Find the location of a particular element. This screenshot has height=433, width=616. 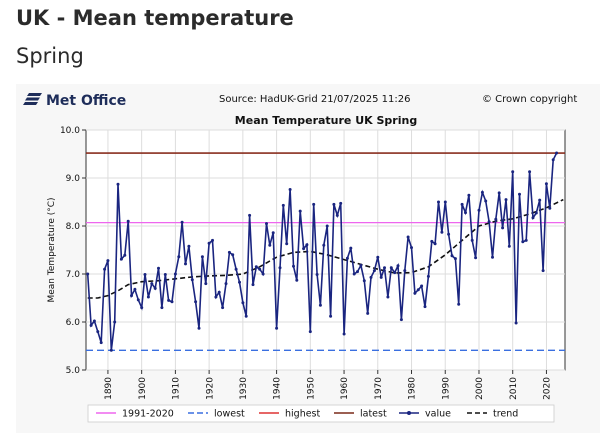

page-title: UK - Mean temperature is located at coordinates (155, 18).